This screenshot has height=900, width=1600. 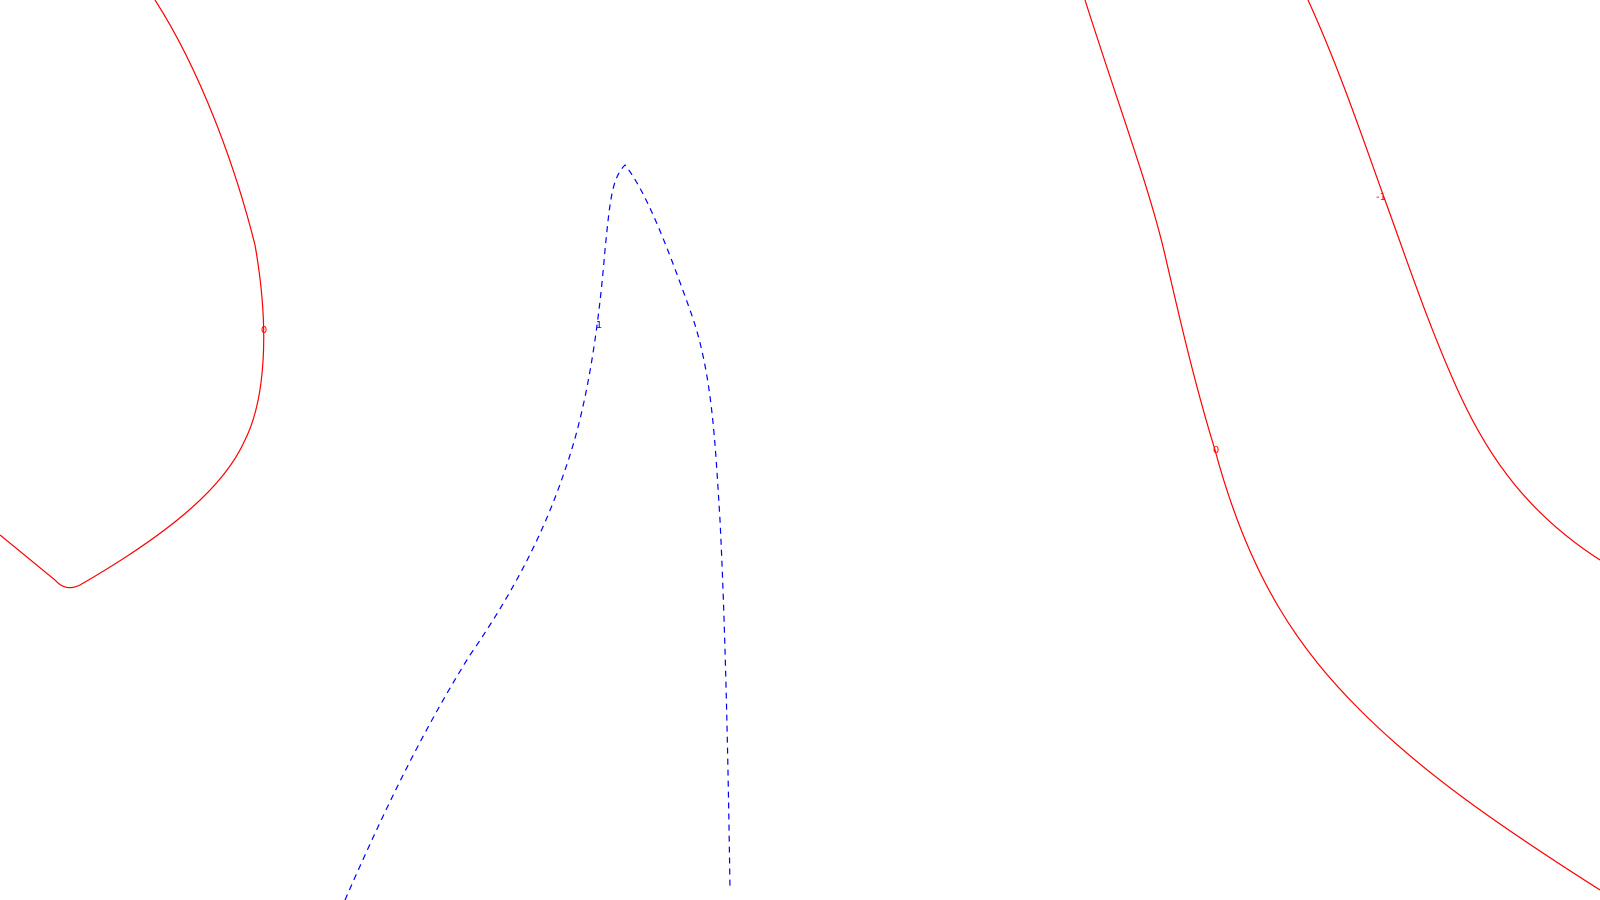 I want to click on contour-line-zero-left, so click(x=132, y=294).